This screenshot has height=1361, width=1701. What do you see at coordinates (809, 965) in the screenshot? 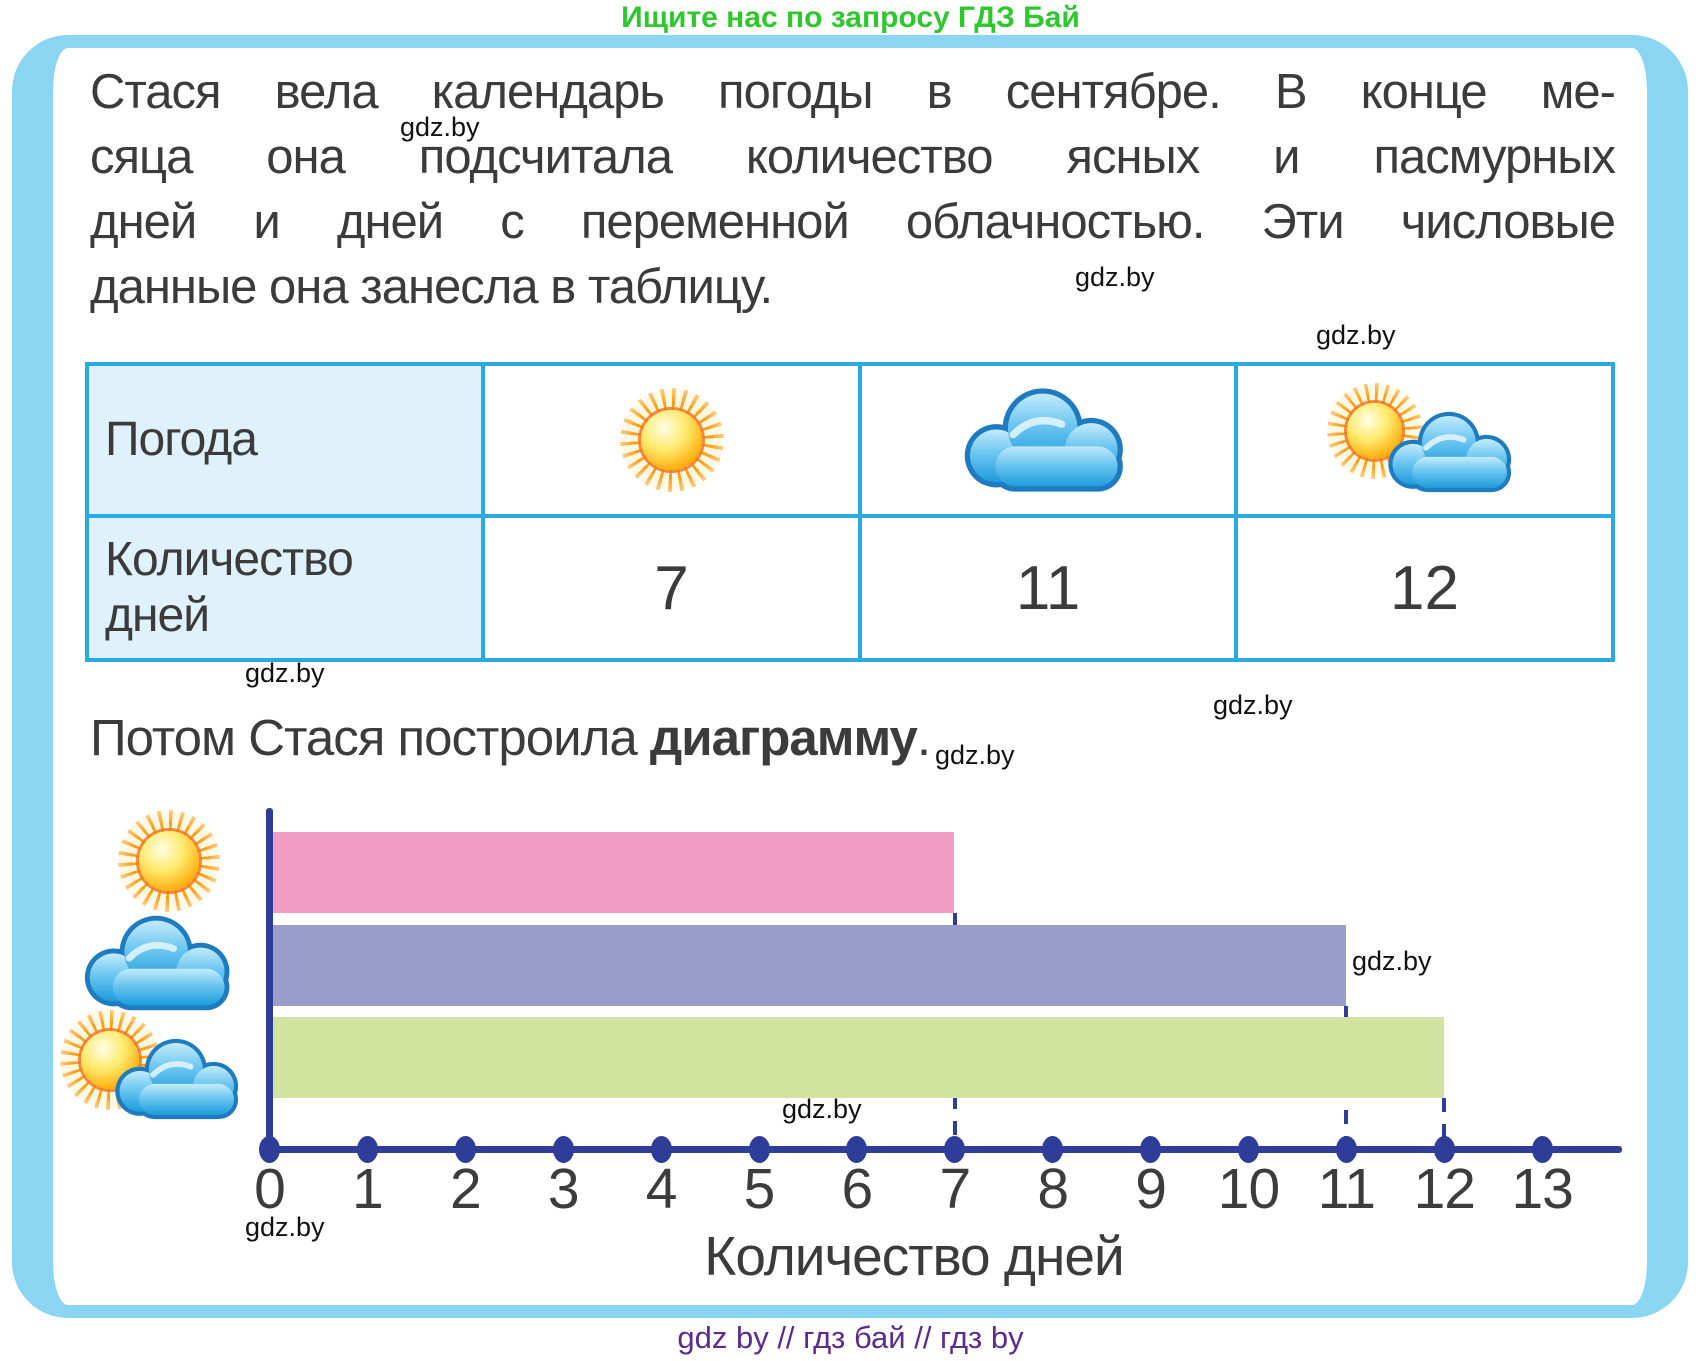
I see `bar-cloudy-days` at bounding box center [809, 965].